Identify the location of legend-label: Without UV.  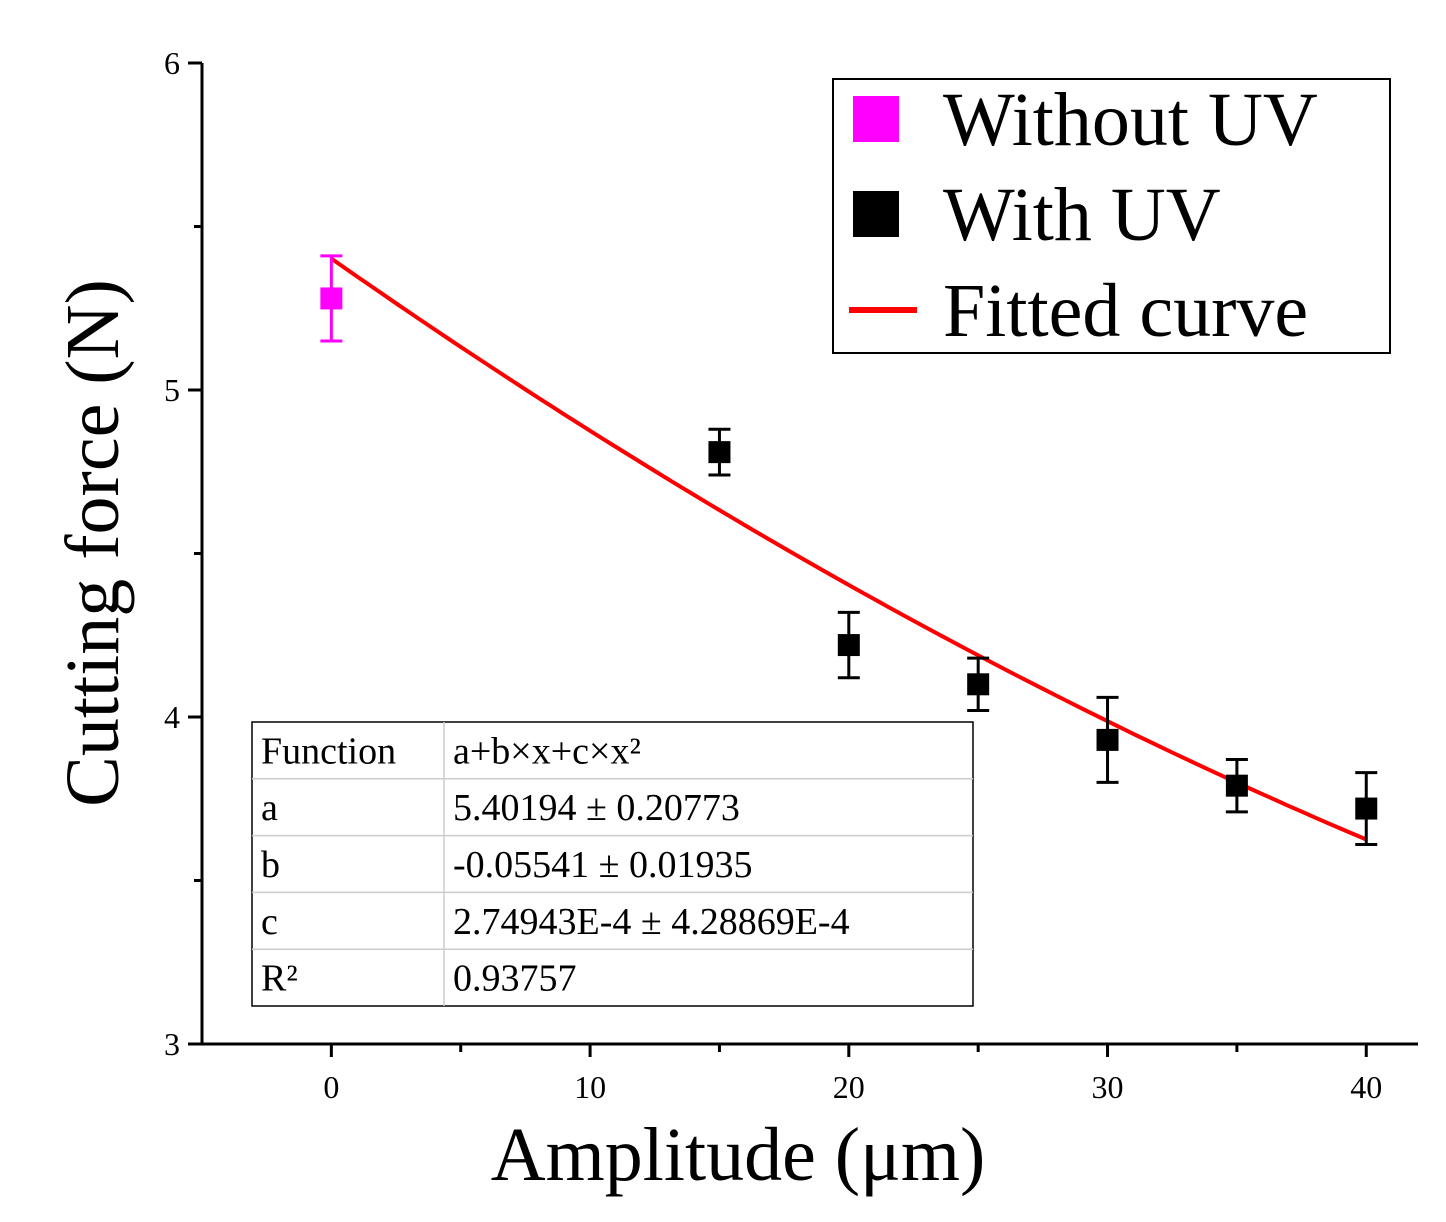
(1130, 120).